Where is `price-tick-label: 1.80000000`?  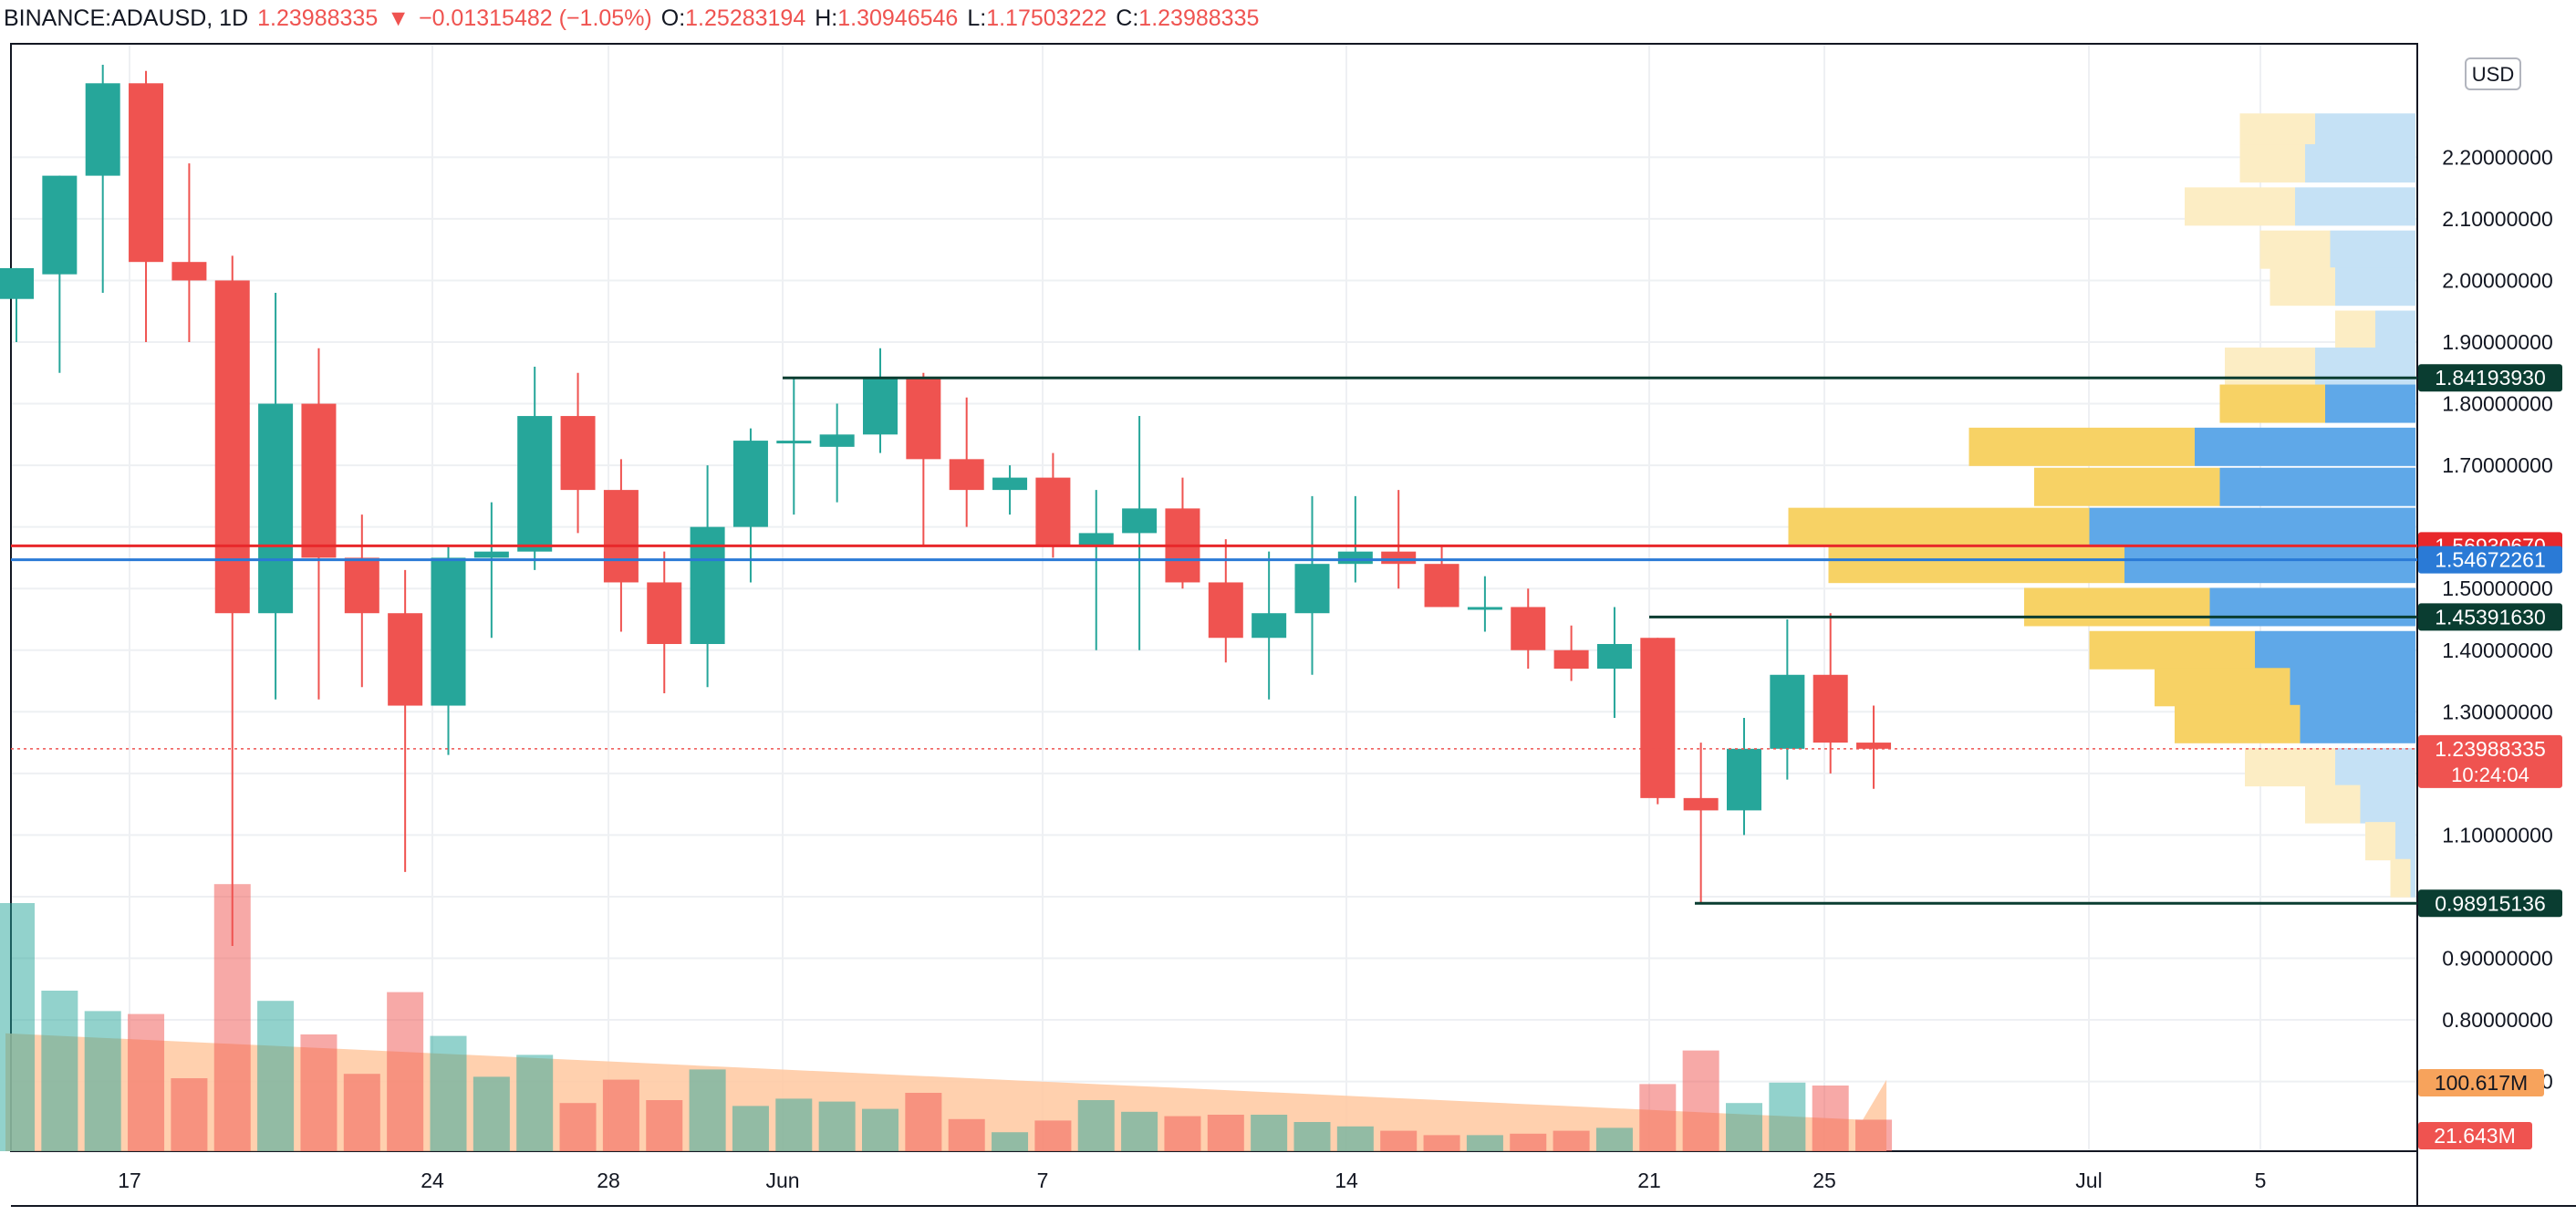
price-tick-label: 1.80000000 is located at coordinates (2497, 404).